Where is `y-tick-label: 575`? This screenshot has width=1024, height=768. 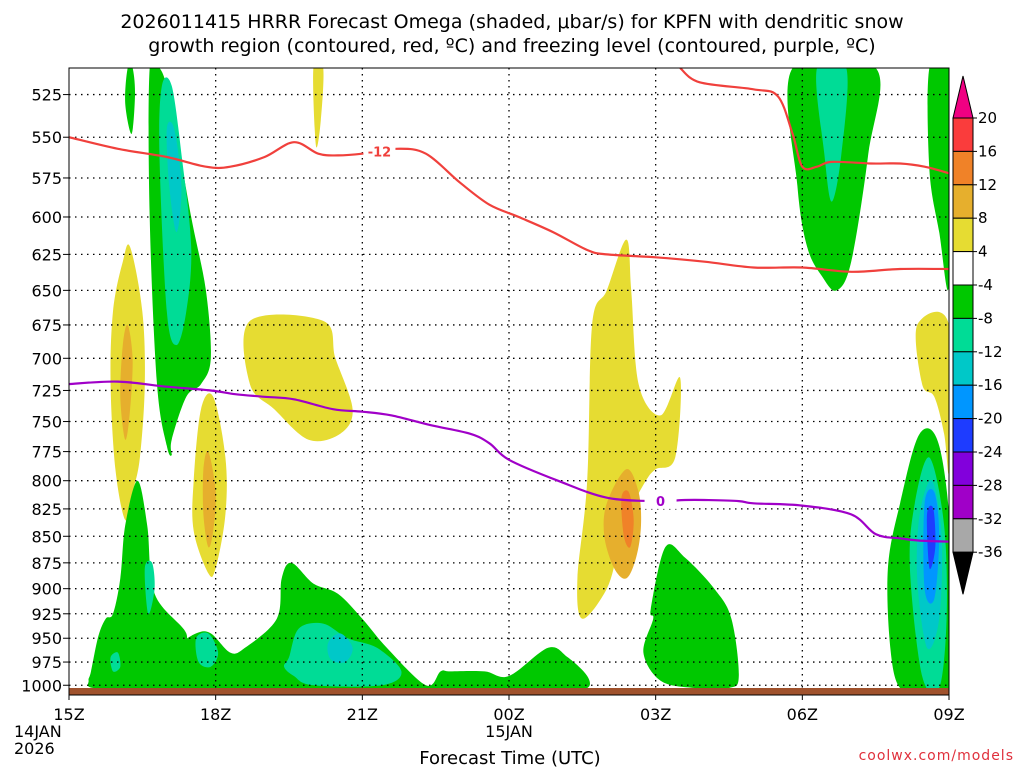 y-tick-label: 575 is located at coordinates (46, 178).